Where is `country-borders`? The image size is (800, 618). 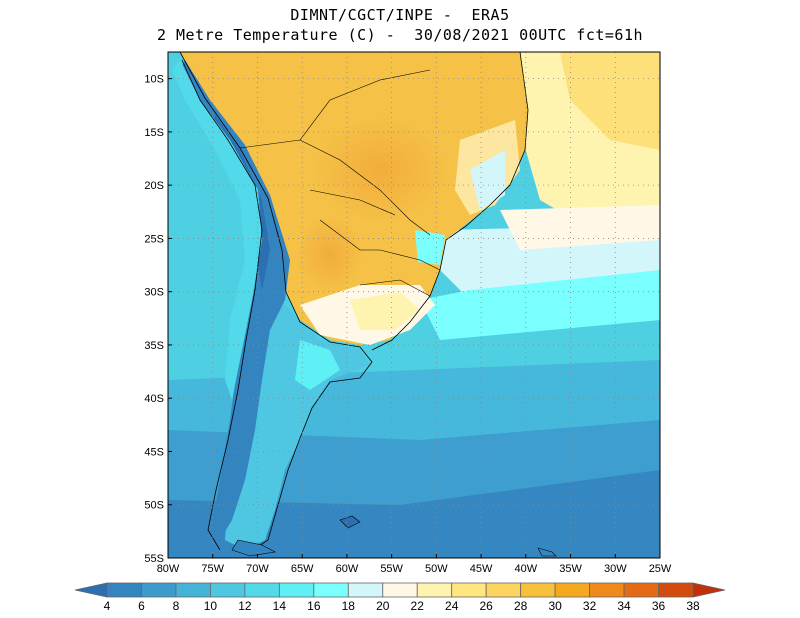 country-borders is located at coordinates (340, 183).